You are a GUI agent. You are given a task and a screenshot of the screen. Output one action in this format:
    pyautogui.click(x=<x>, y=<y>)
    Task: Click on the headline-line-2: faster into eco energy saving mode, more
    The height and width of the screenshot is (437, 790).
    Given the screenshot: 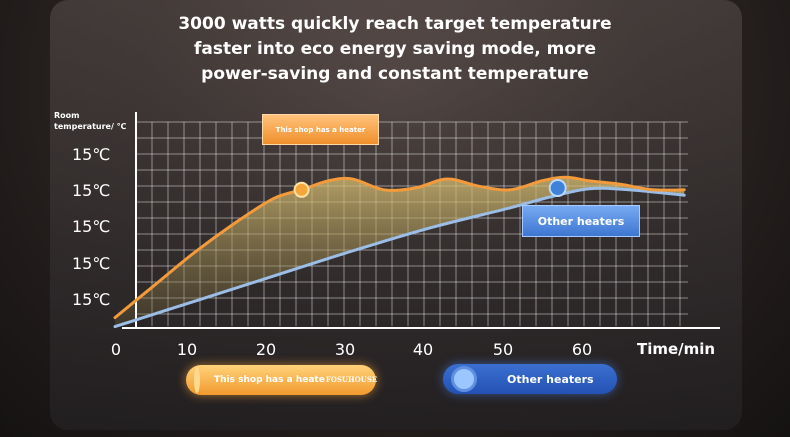 What is the action you would take?
    pyautogui.click(x=395, y=49)
    